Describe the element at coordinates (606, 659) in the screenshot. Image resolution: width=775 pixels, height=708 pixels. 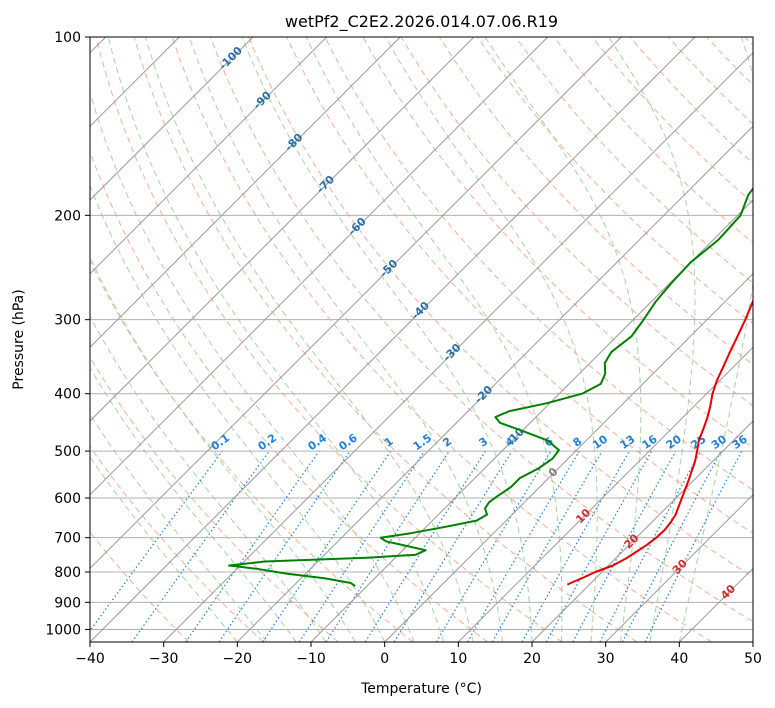
I see `x-tick-label: 30` at that location.